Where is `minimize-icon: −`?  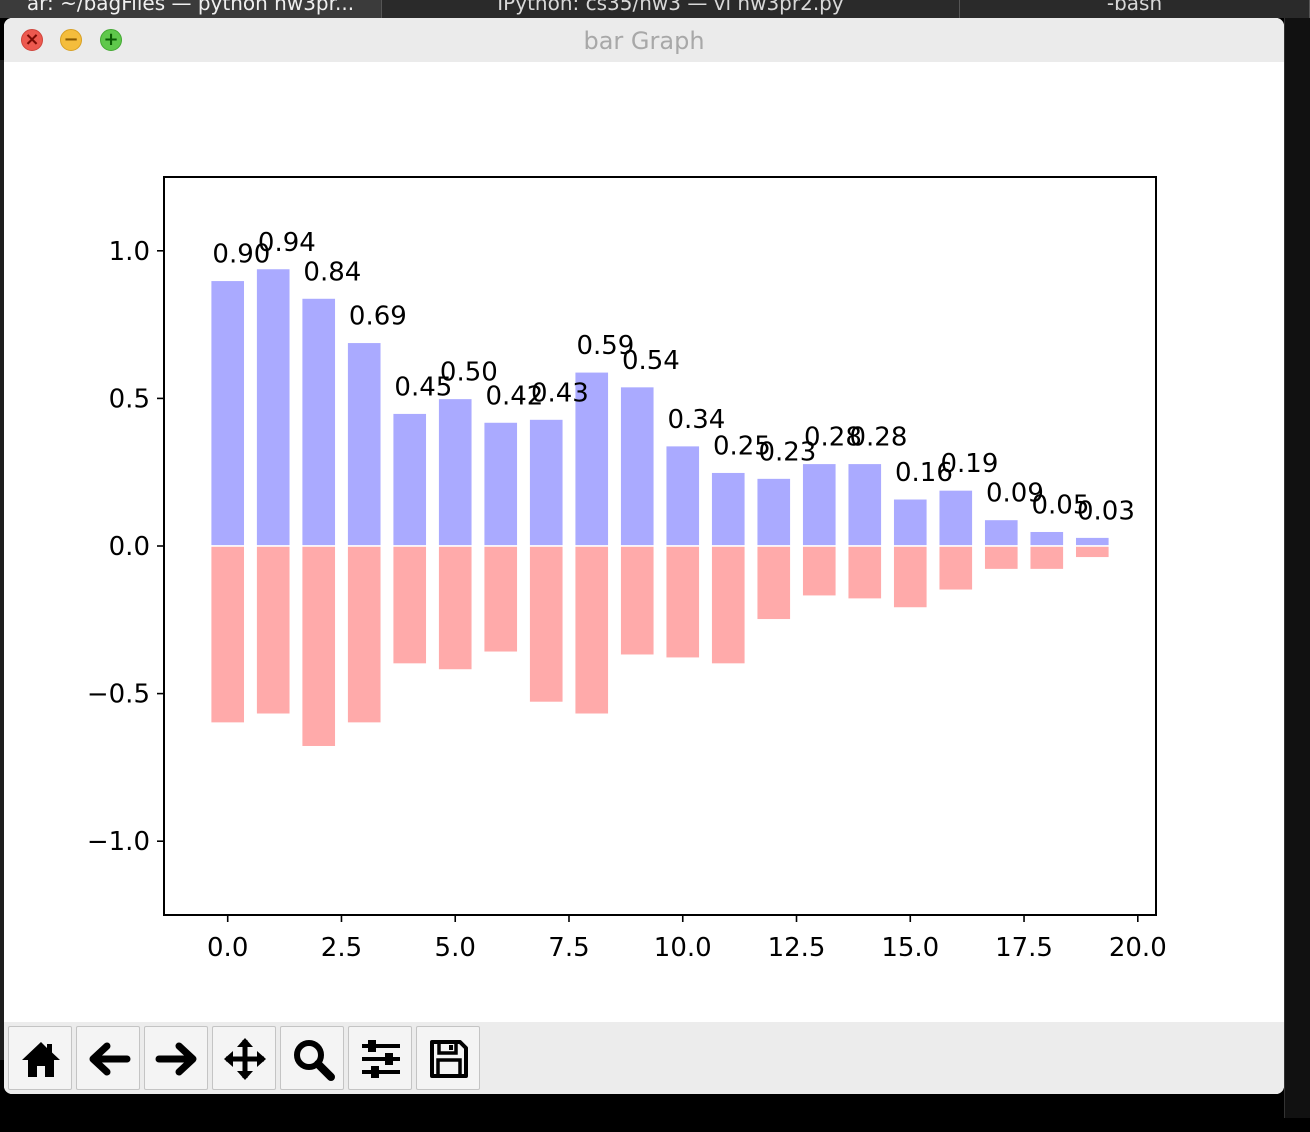
minimize-icon: − is located at coordinates (71, 39).